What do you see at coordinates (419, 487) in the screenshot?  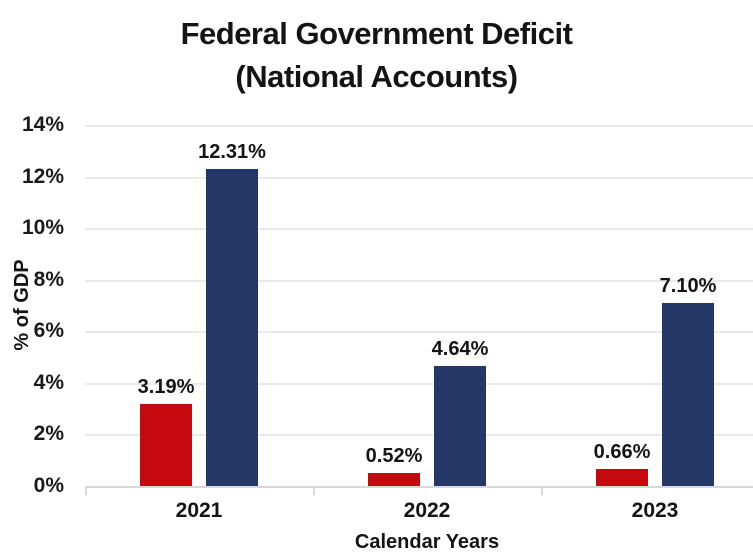 I see `x-axis-line` at bounding box center [419, 487].